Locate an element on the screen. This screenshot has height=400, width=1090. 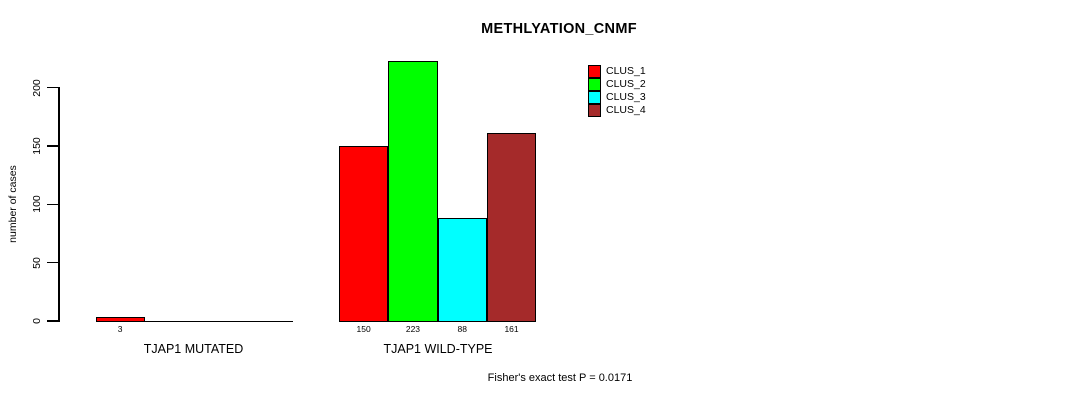
bar-value-label: 161 is located at coordinates (511, 329).